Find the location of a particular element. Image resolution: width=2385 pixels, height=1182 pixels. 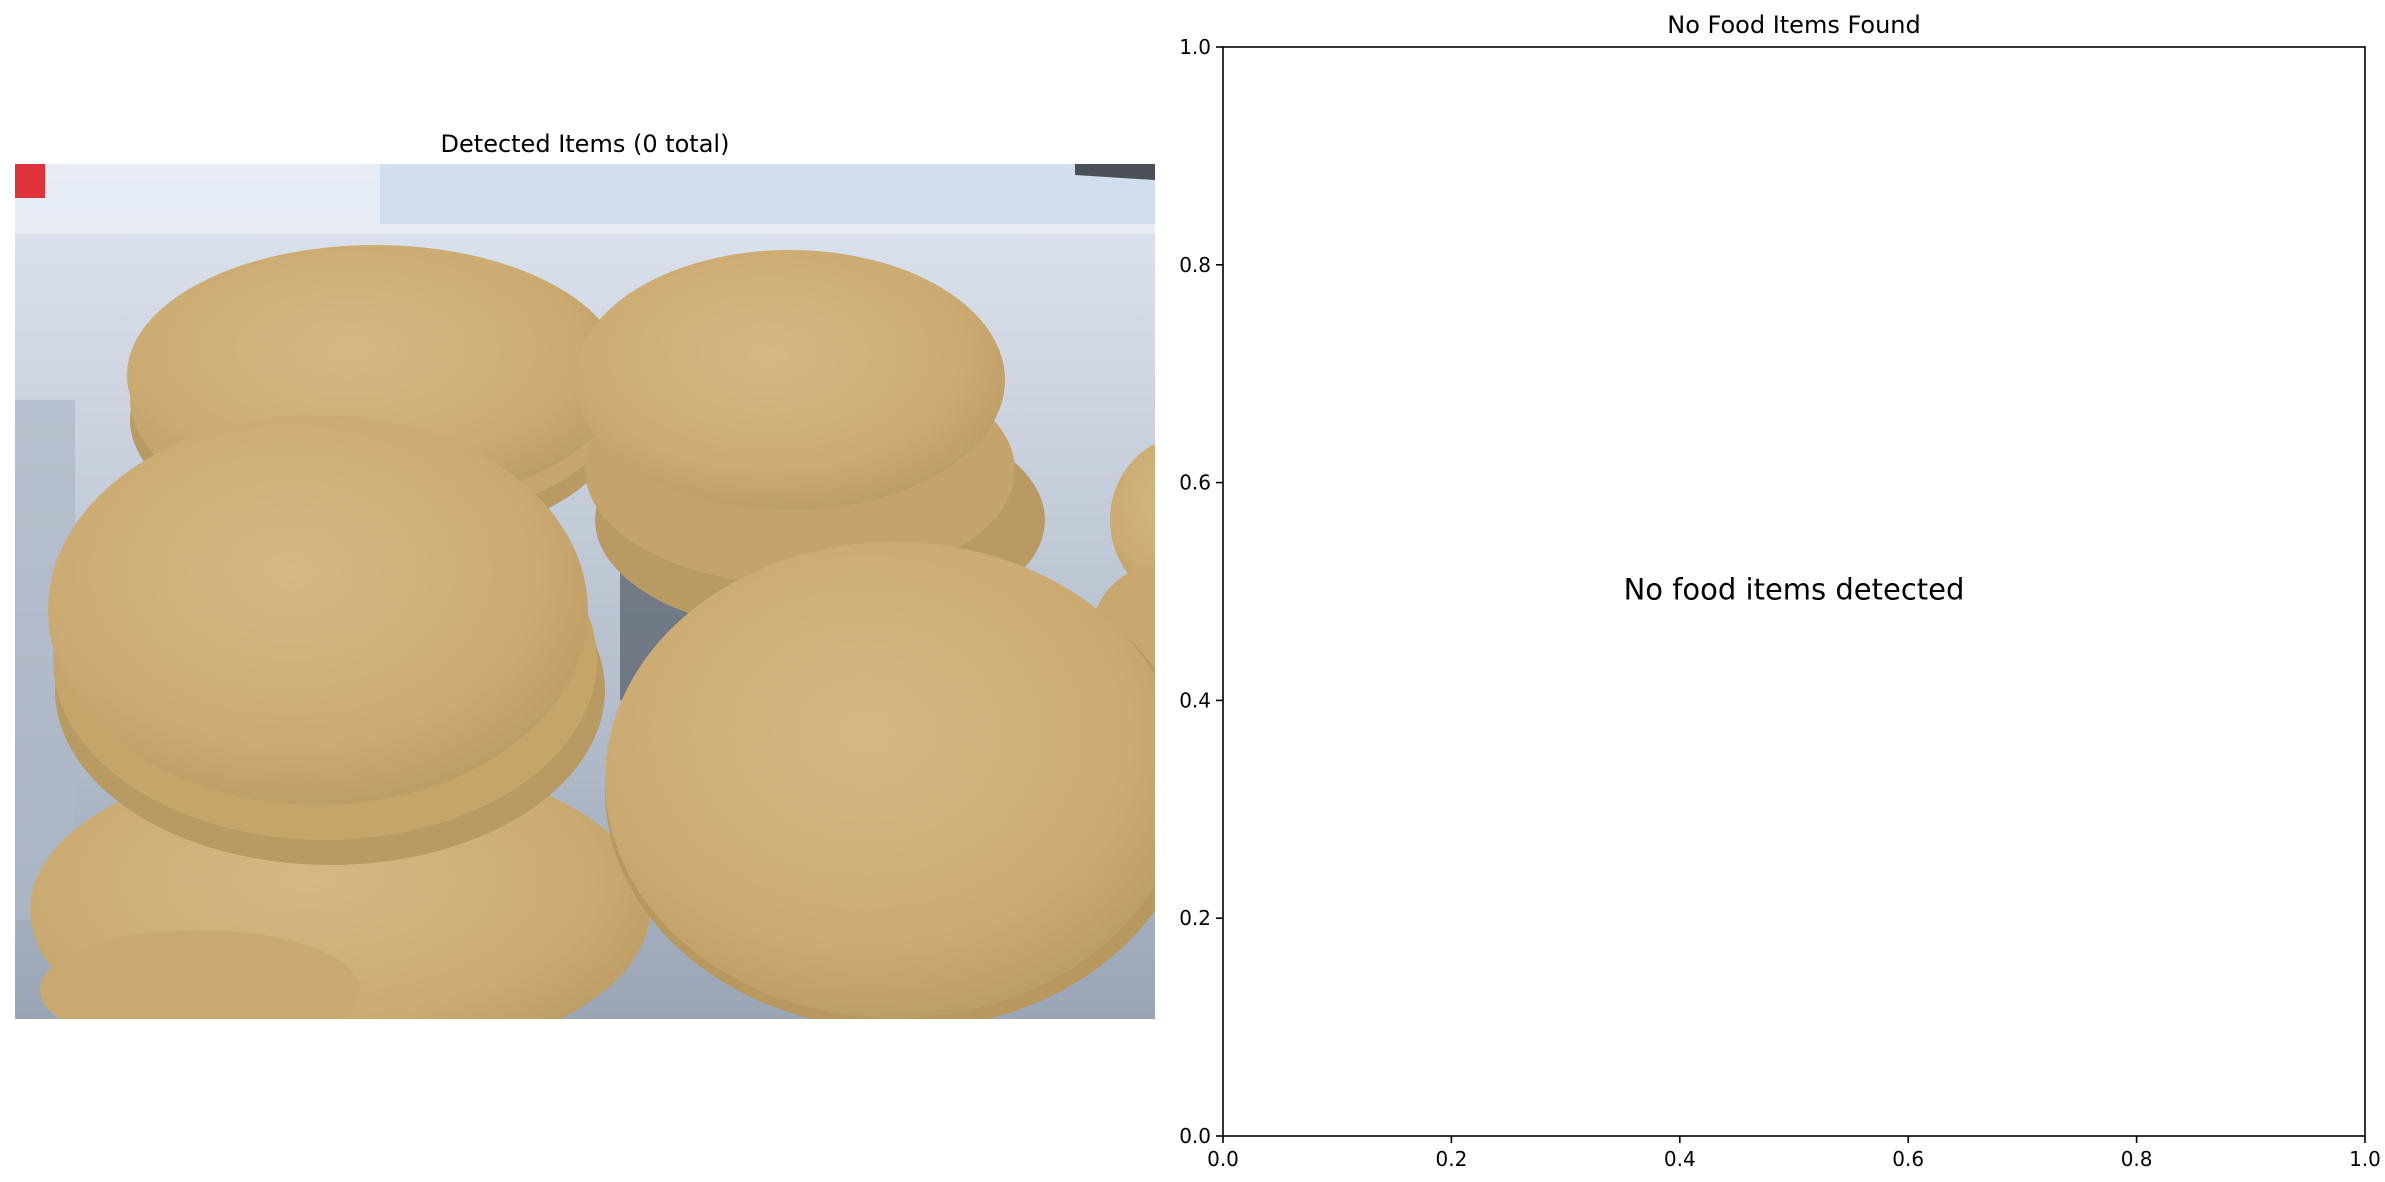

x-tick-label: 0.8 is located at coordinates (2137, 1159).